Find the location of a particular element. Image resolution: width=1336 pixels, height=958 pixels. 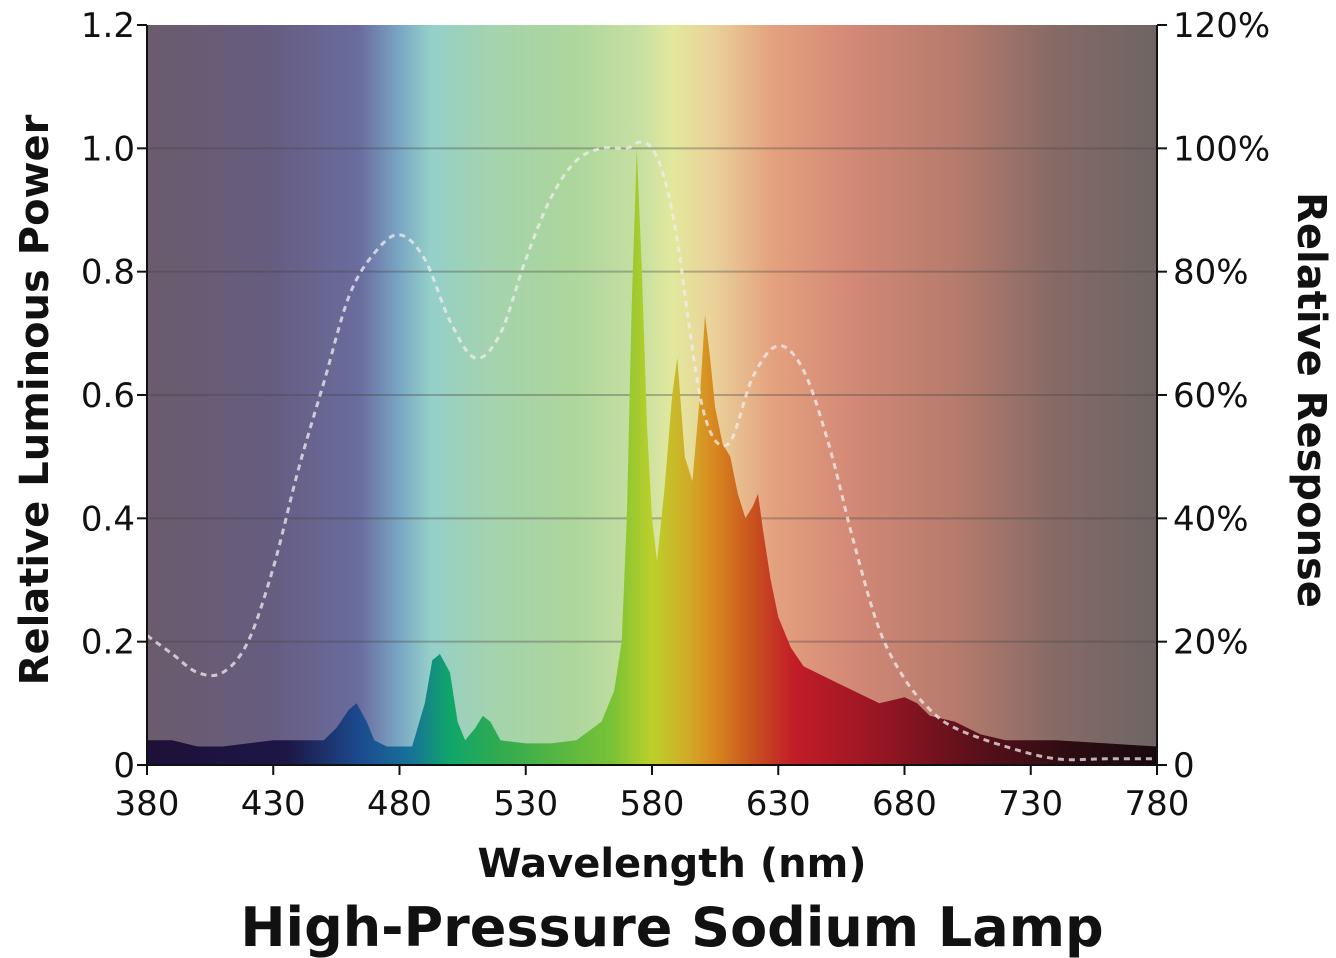

x-tick-label: 780 is located at coordinates (1157, 804).